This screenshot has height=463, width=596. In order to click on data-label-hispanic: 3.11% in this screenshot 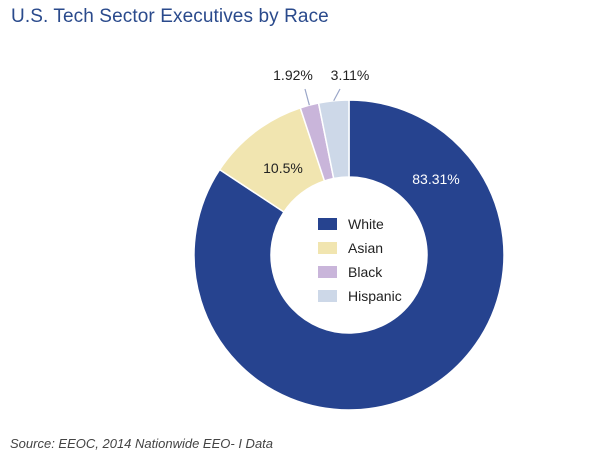, I will do `click(350, 75)`.